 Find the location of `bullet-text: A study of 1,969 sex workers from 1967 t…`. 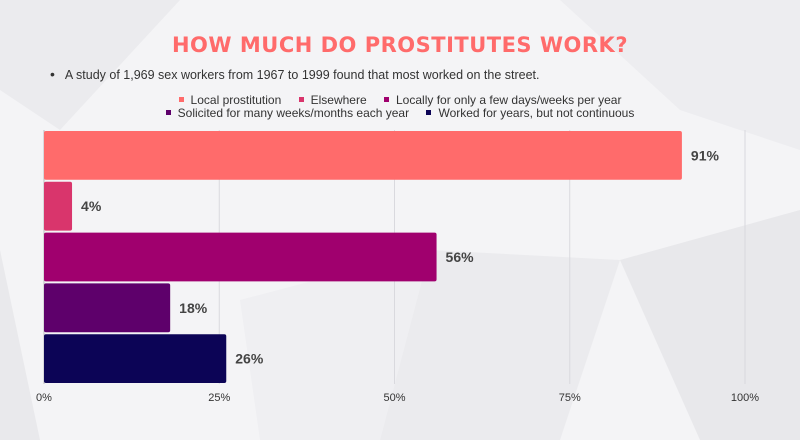

bullet-text: A study of 1,969 sex workers from 1967 t… is located at coordinates (302, 75).